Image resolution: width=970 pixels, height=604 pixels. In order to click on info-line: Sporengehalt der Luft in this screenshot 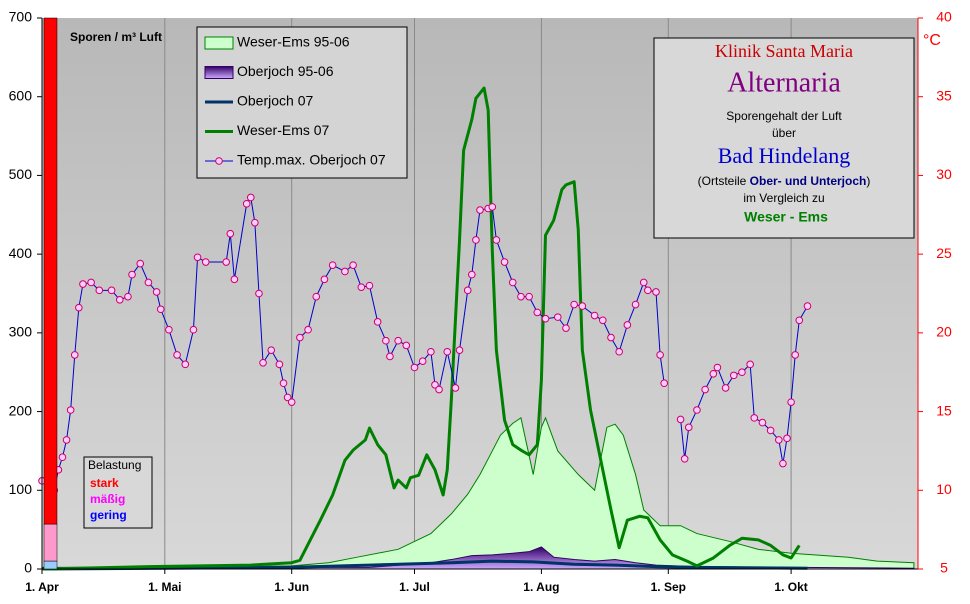, I will do `click(784, 116)`.